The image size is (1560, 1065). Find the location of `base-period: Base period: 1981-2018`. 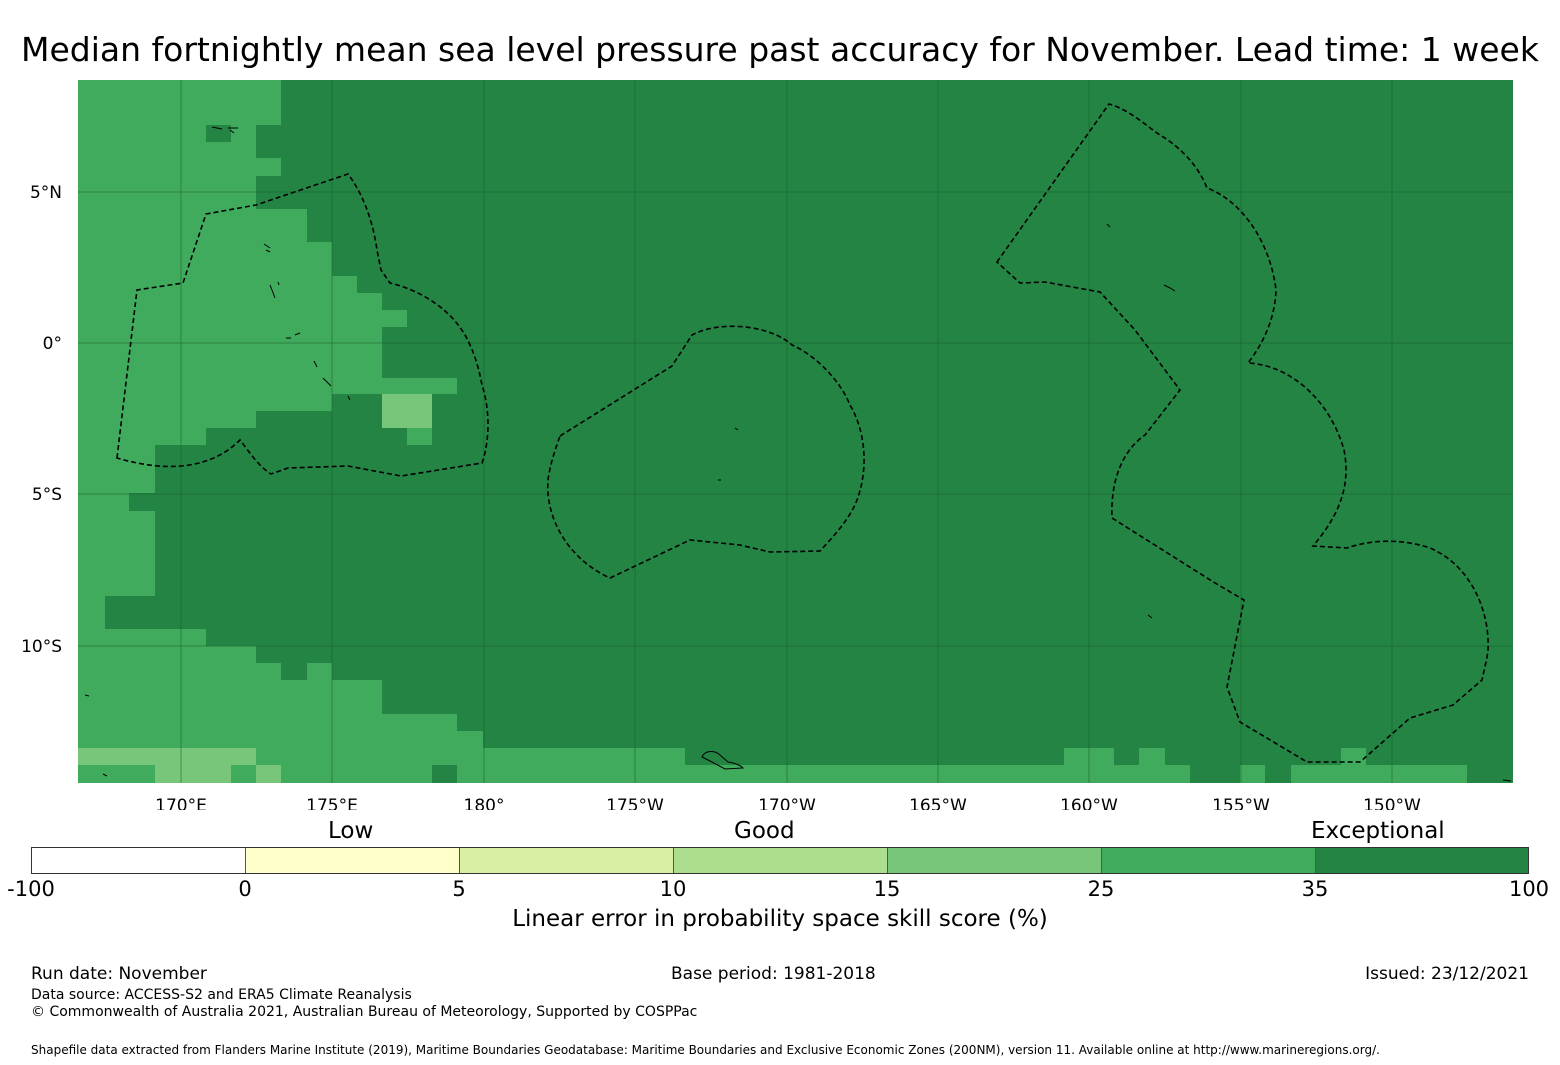

base-period: Base period: 1981-2018 is located at coordinates (773, 974).